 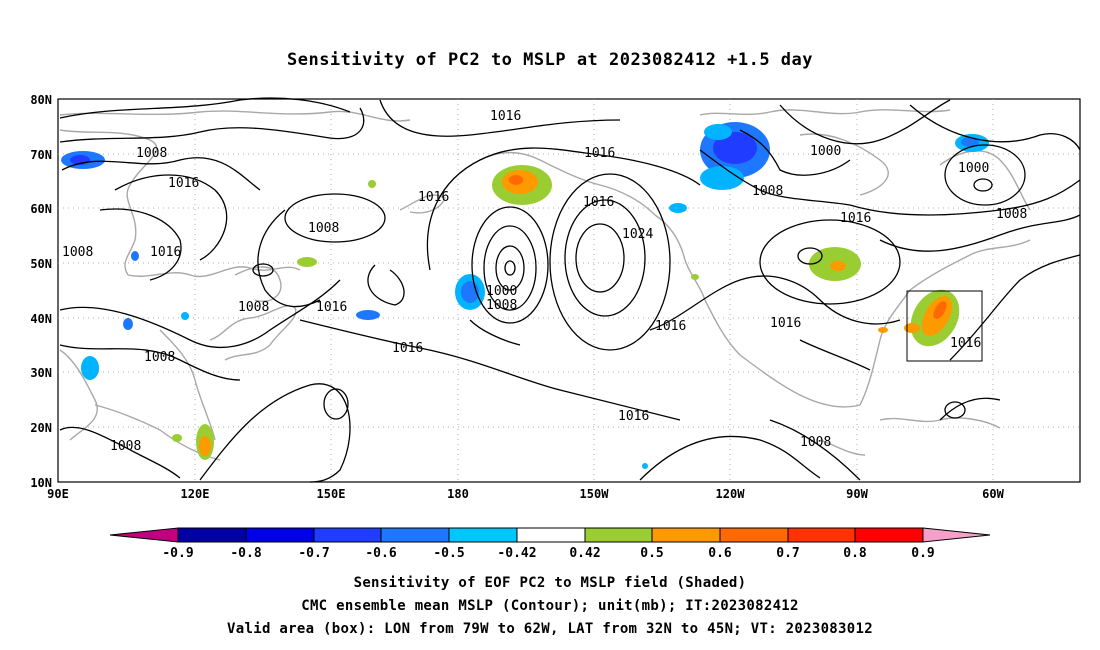 I want to click on lat-label: 10N, so click(x=41, y=483).